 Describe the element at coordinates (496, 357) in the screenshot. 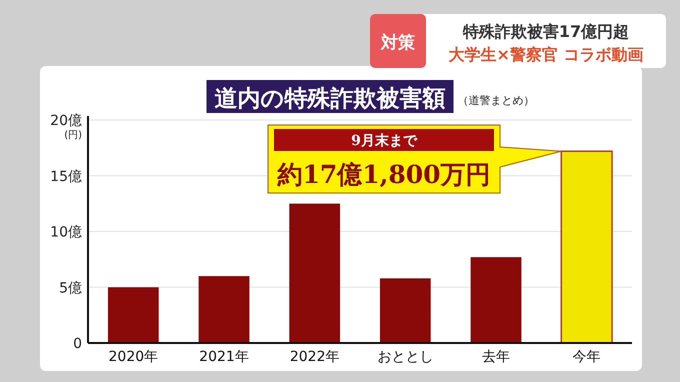

I see `x-tick-label: 去年` at that location.